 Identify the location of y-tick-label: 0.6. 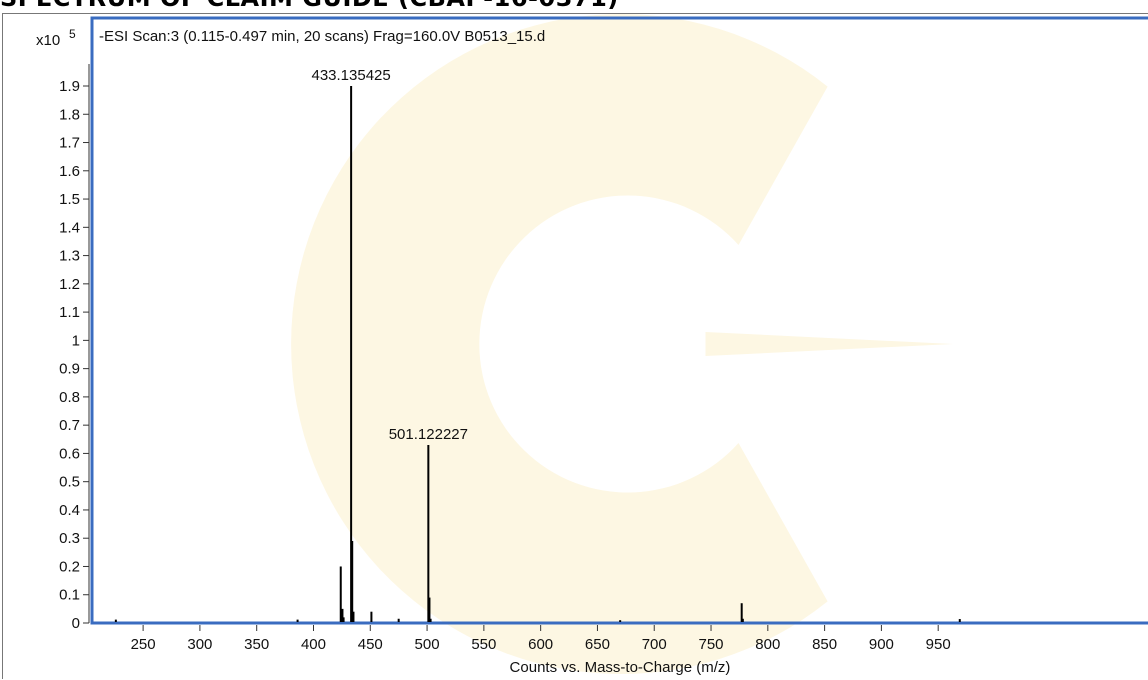
(69, 453).